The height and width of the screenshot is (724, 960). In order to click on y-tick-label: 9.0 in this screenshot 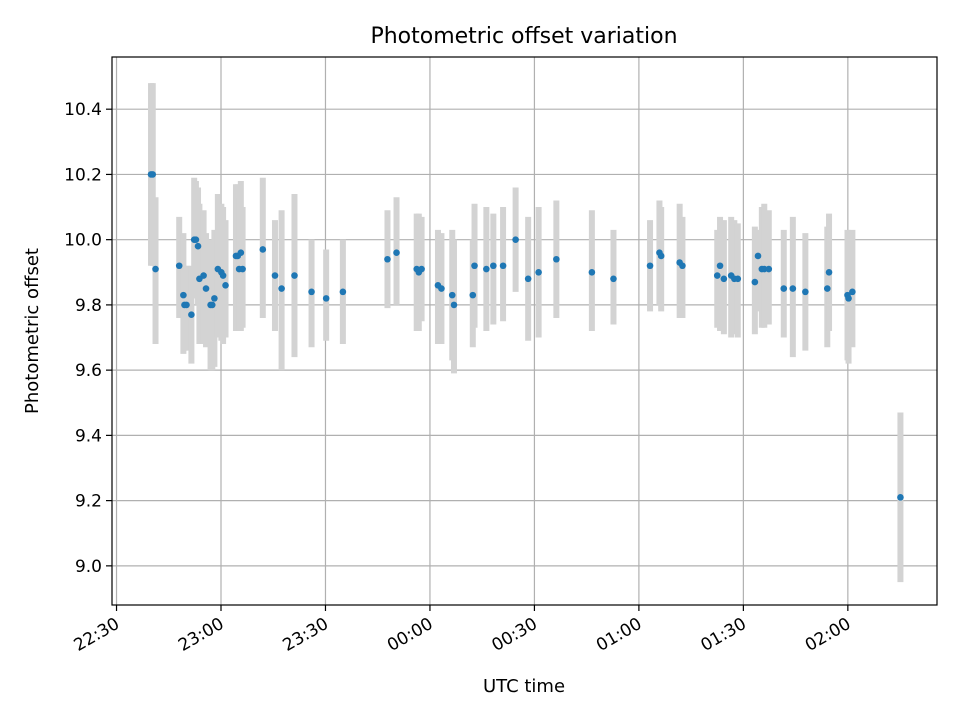, I will do `click(88, 567)`.